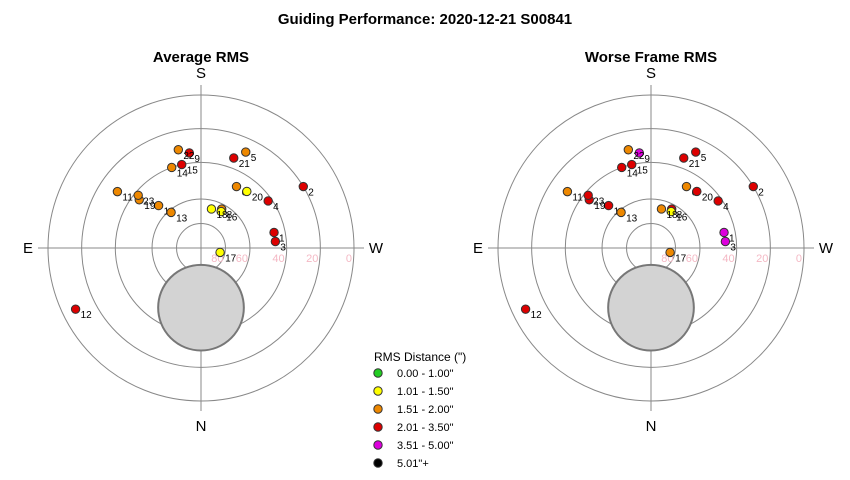 The image size is (850, 480). Describe the element at coordinates (425, 374) in the screenshot. I see `legend-label: 0.00 - 1.00"` at that location.